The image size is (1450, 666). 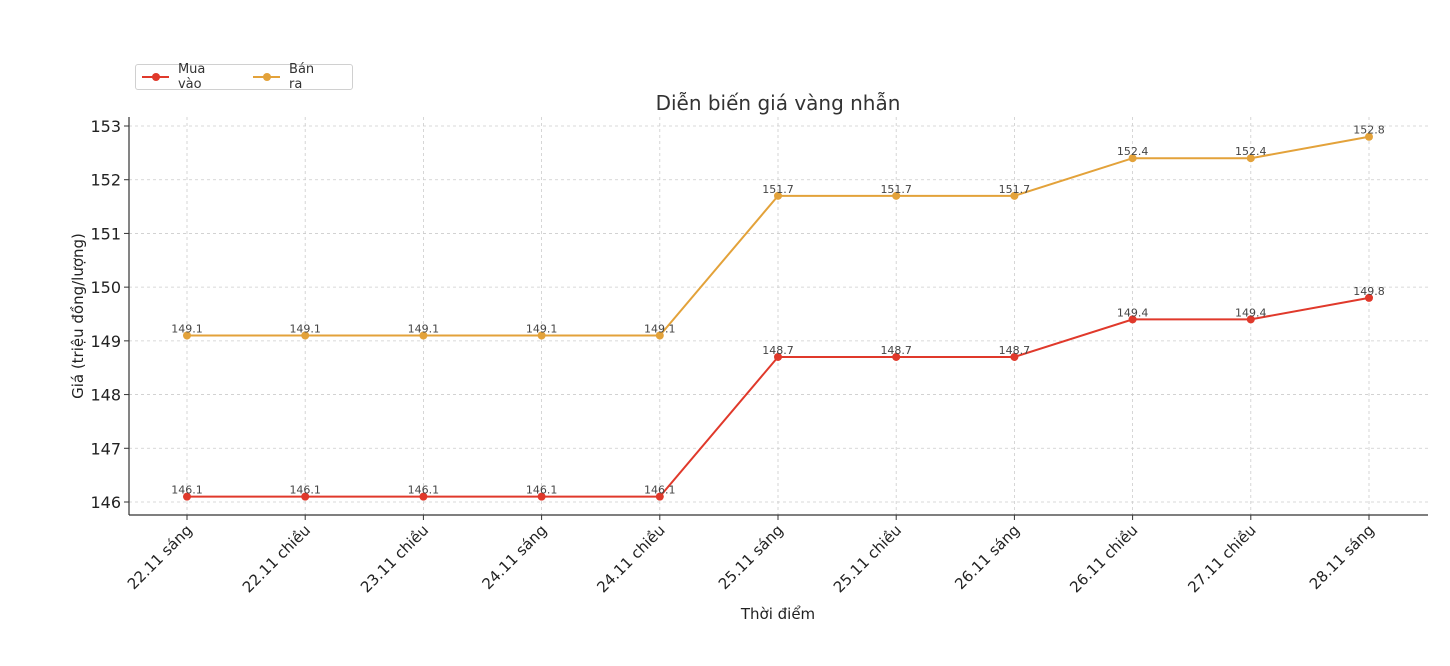 I want to click on y-tick-label: 148, so click(x=105, y=395).